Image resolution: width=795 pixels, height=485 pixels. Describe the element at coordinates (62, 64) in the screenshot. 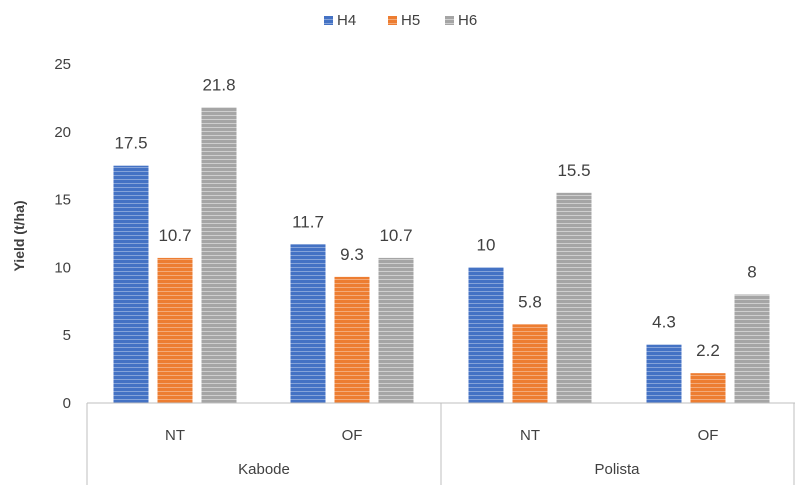

I see `y-tick-label: 25` at that location.